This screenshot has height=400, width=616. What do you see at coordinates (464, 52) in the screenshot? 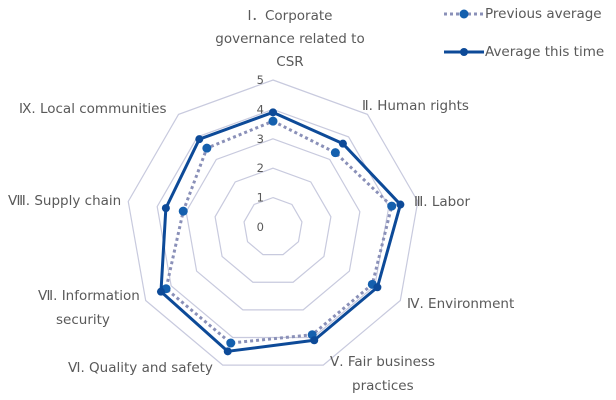
I see `solid-line-marker-icon` at bounding box center [464, 52].